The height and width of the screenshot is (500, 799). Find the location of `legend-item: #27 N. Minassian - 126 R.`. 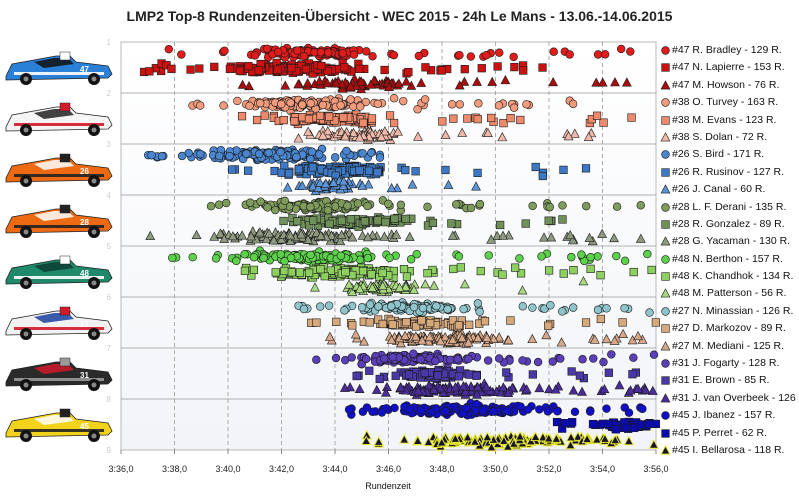

legend-item: #27 N. Minassian - 126 R. is located at coordinates (729, 311).